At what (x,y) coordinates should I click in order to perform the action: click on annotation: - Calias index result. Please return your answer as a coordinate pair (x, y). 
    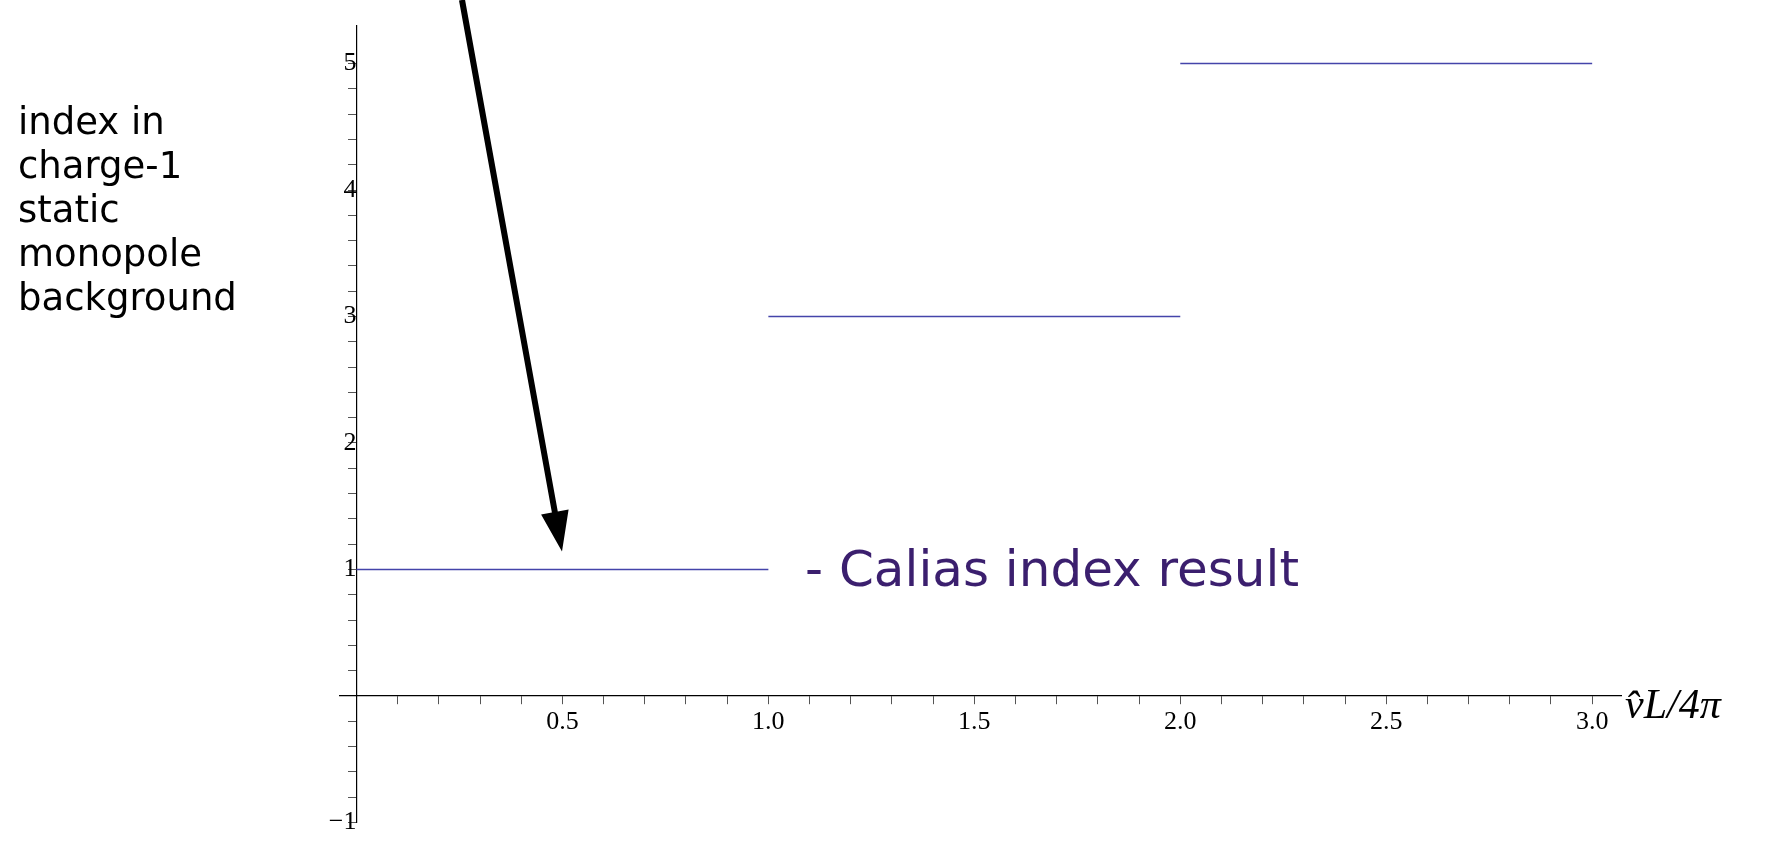
    Looking at the image, I should click on (1052, 568).